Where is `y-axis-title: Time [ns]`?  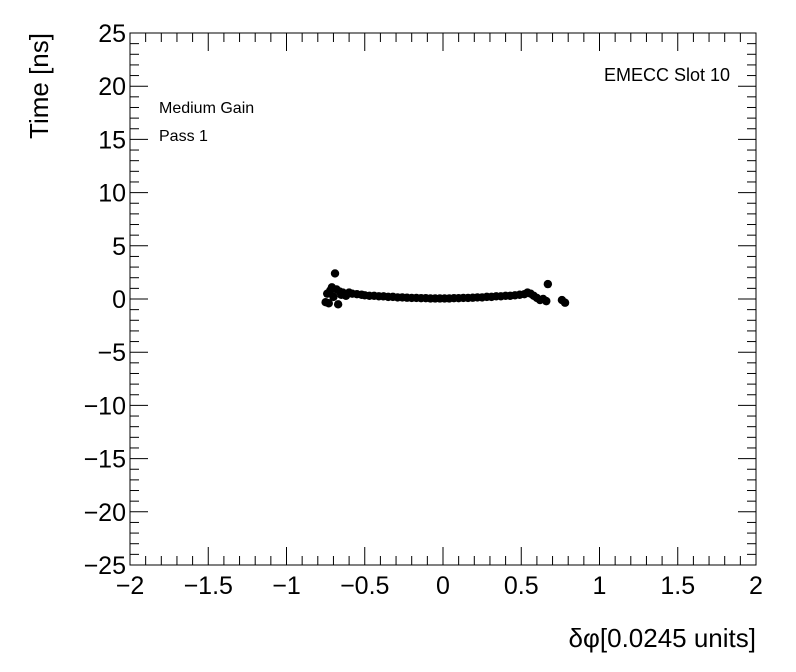
y-axis-title: Time [ns] is located at coordinates (39, 86).